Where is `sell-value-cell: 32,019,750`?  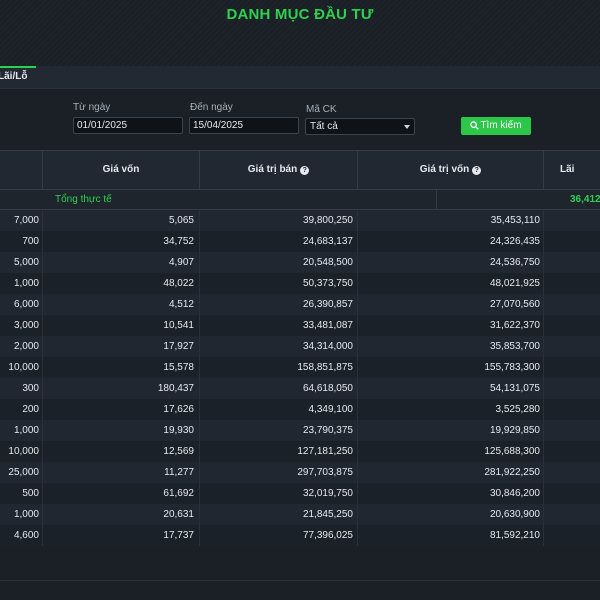
sell-value-cell: 32,019,750 is located at coordinates (279, 493).